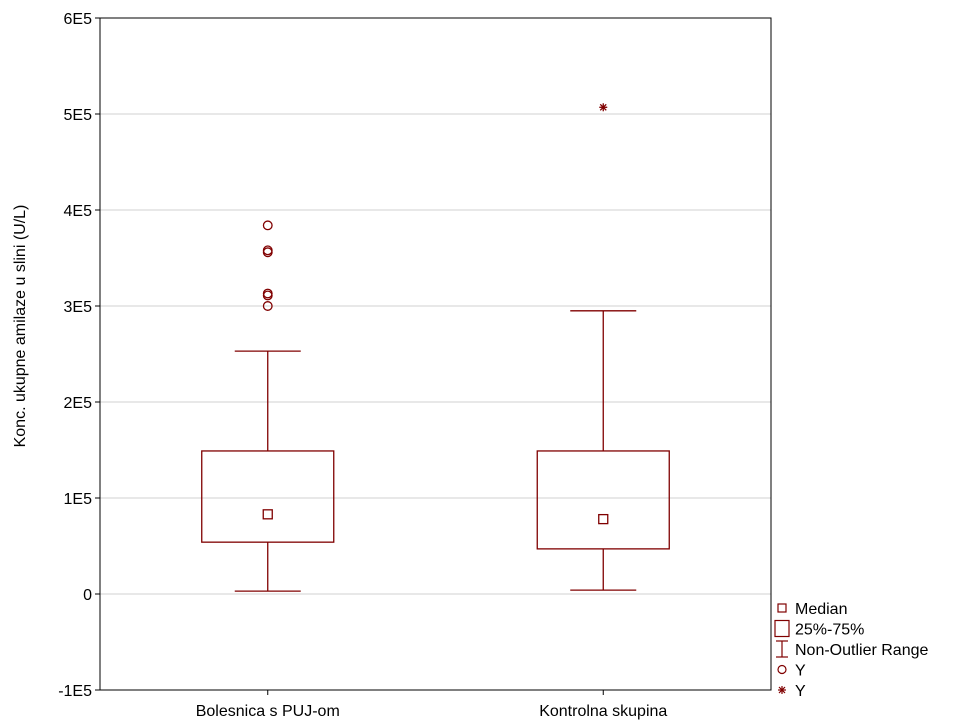 This screenshot has height=727, width=971. I want to click on y-tick-label: 3E5, so click(78, 307).